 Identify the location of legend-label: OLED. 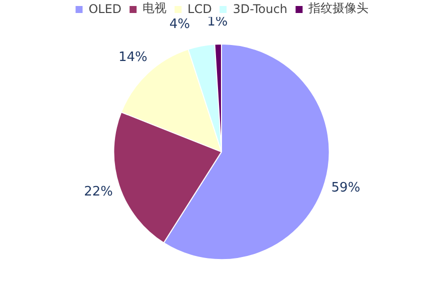
(105, 9).